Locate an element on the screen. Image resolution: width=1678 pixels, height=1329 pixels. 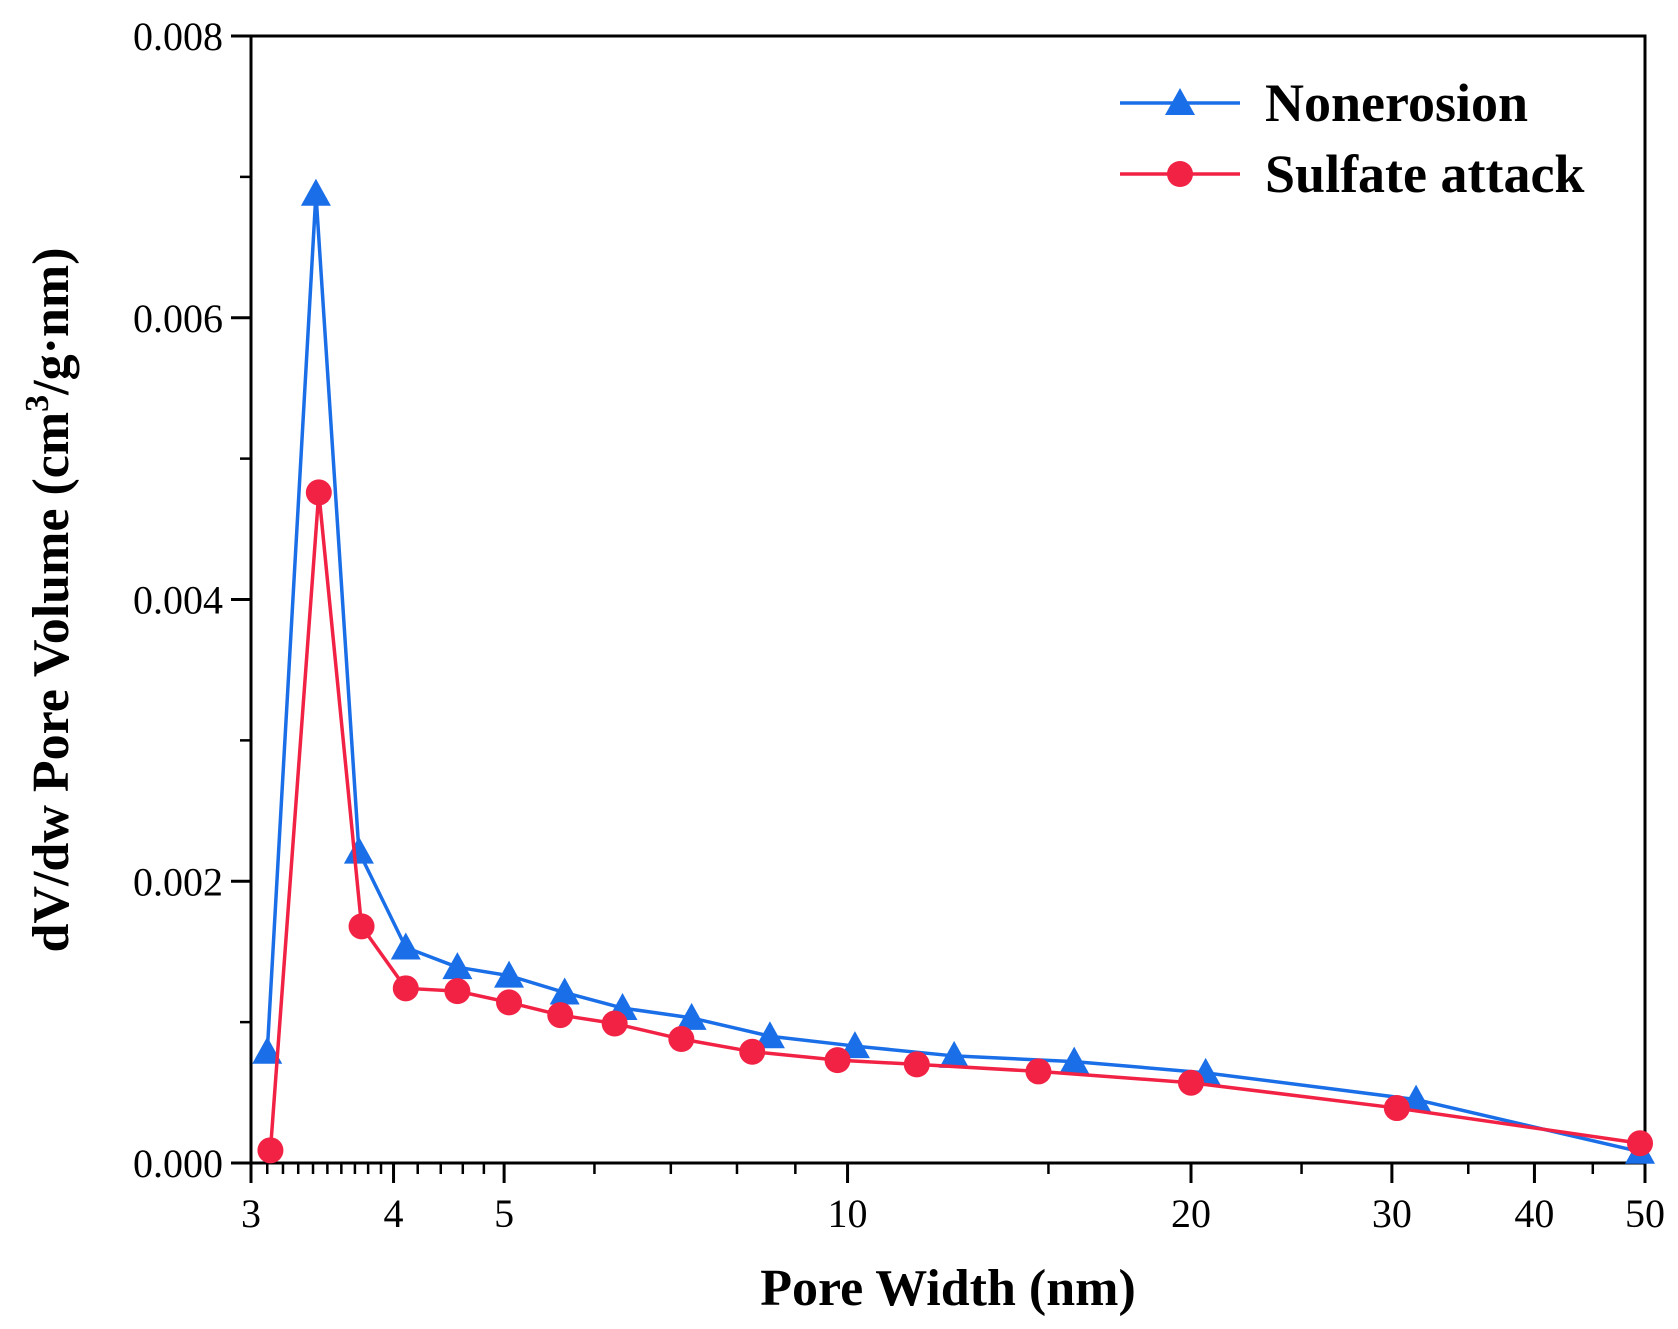
legend: Nonerosion Sulfate attack is located at coordinates (1352, 138).